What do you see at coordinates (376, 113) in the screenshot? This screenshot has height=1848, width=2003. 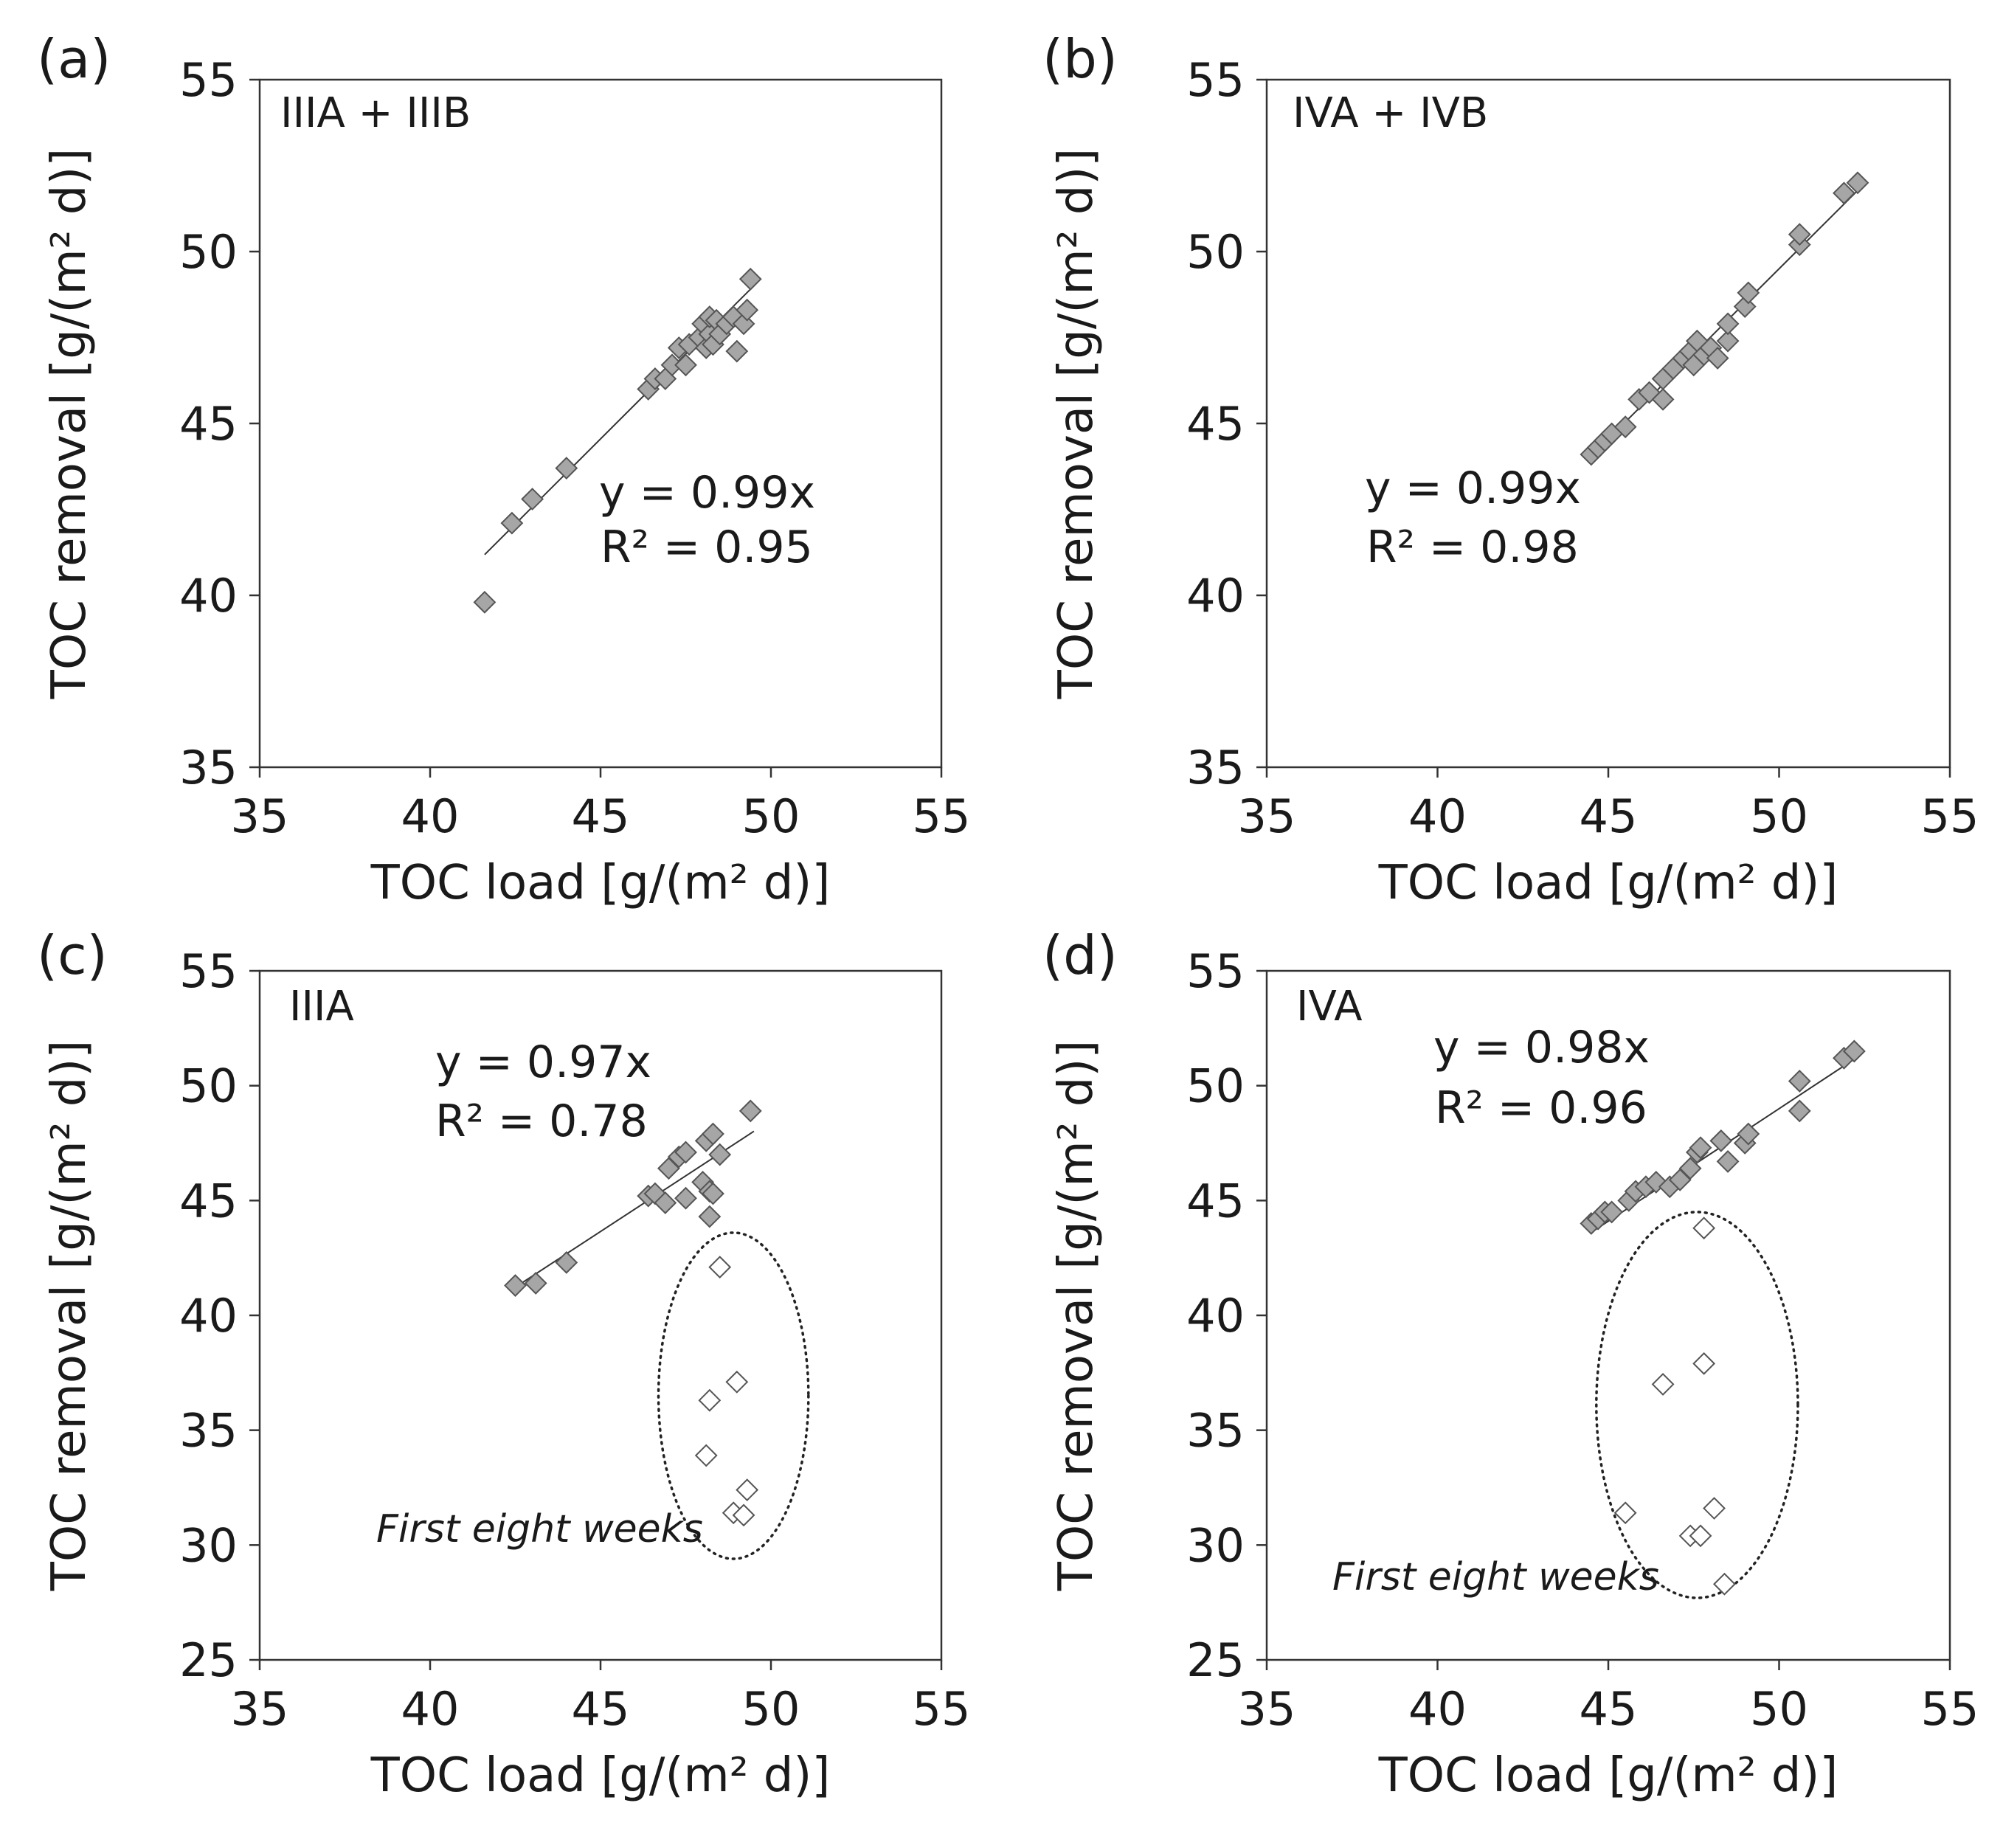 I see `group-label: IIIA + IIIB` at bounding box center [376, 113].